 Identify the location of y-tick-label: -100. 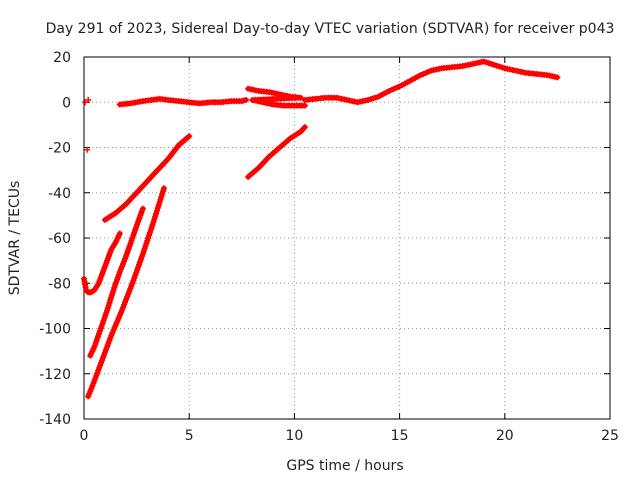
(55, 330).